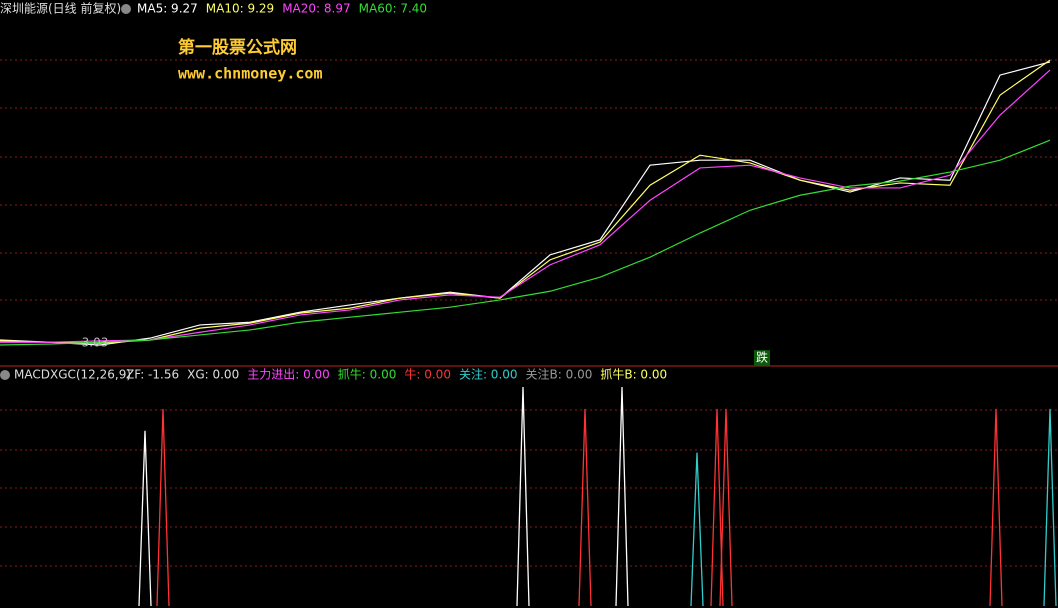  I want to click on legend-item: 主力进出: 0.00, so click(288, 375).